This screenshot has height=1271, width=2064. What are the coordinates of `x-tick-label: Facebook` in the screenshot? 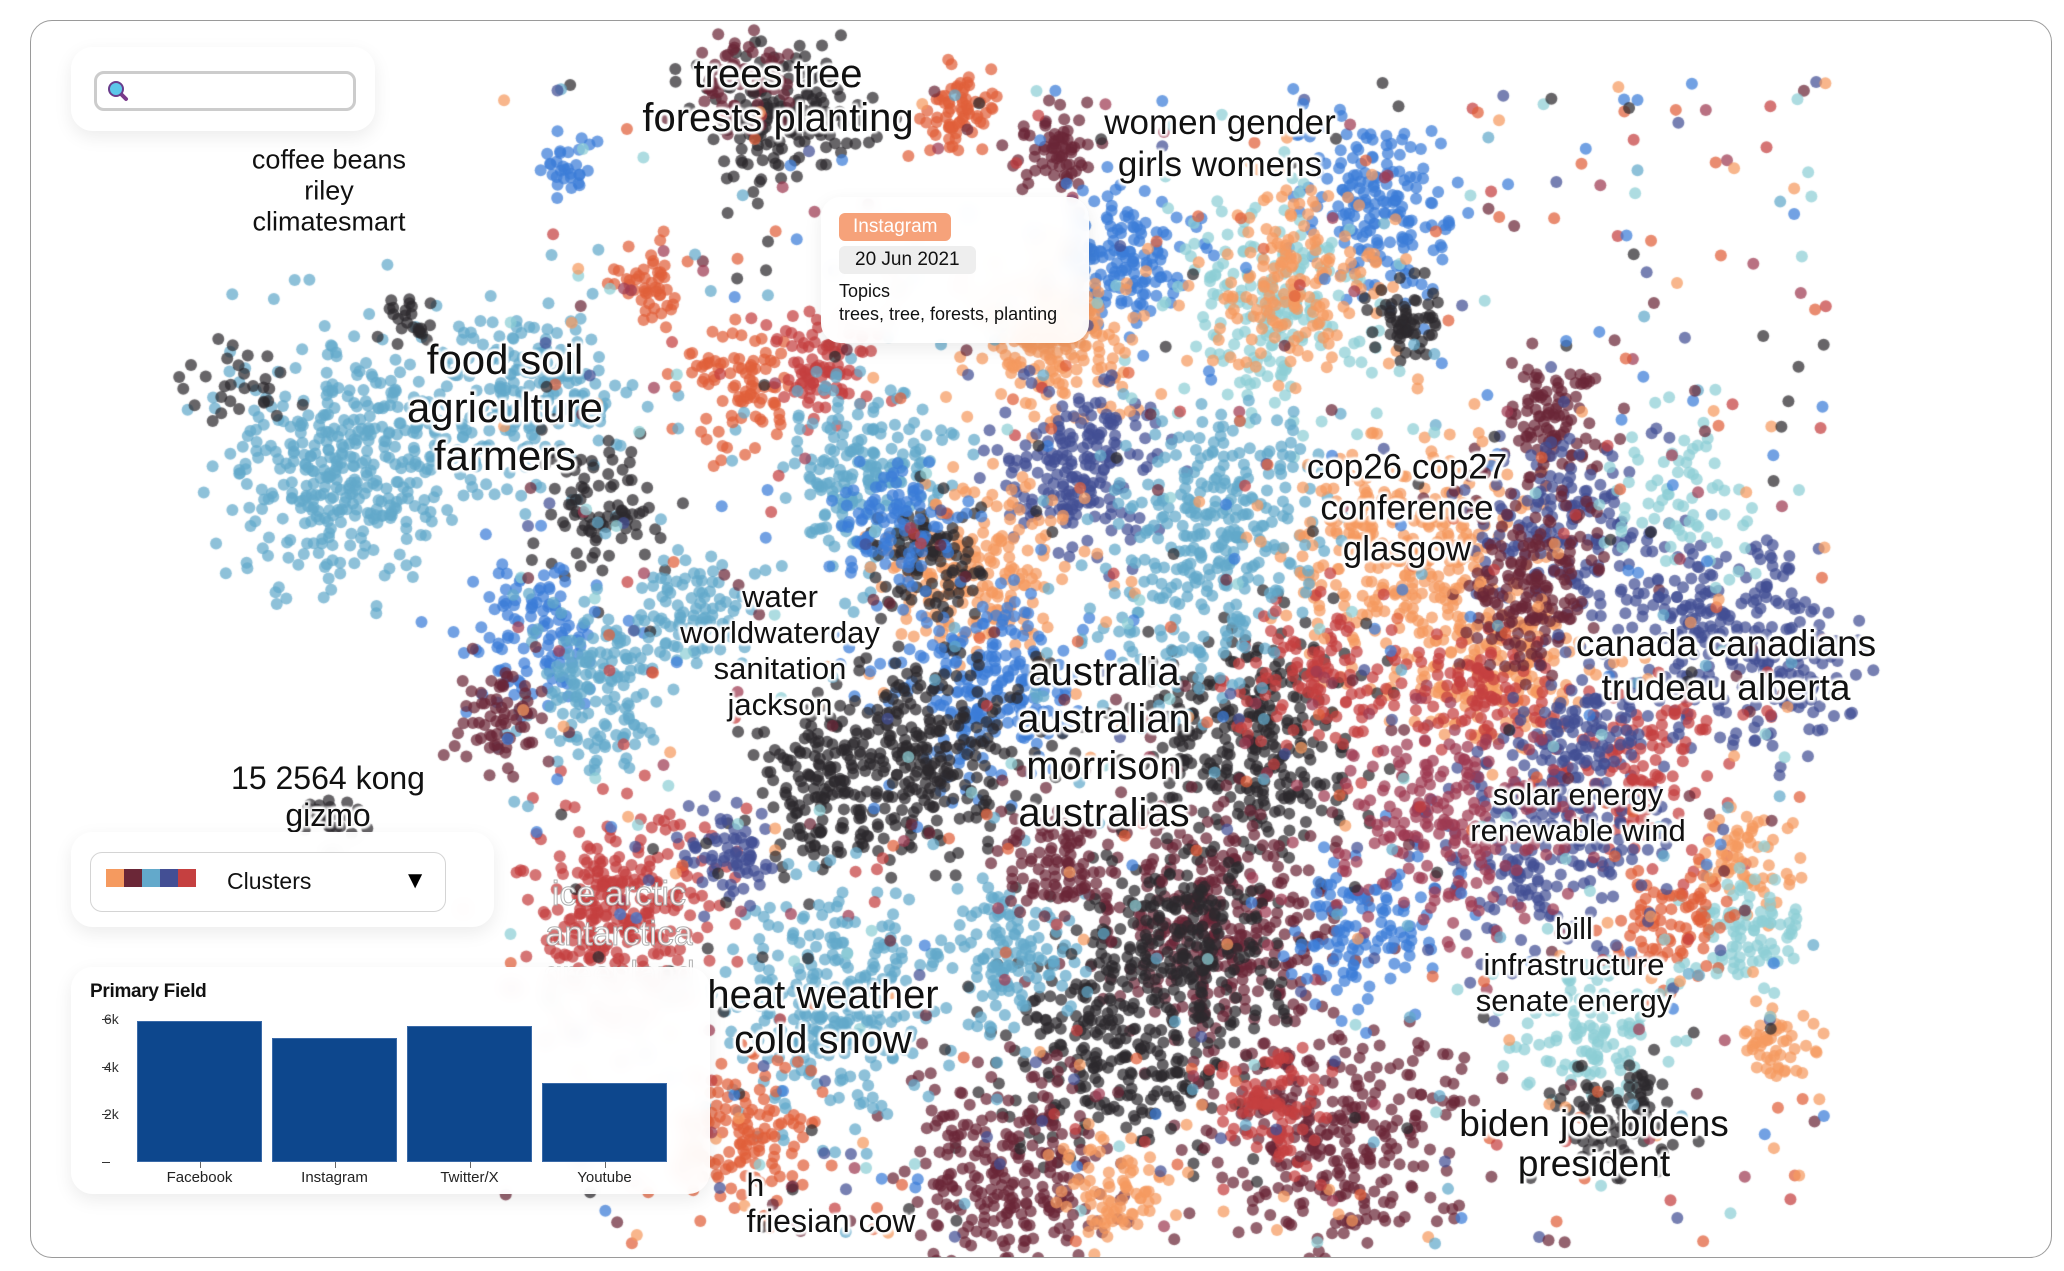 It's located at (199, 1177).